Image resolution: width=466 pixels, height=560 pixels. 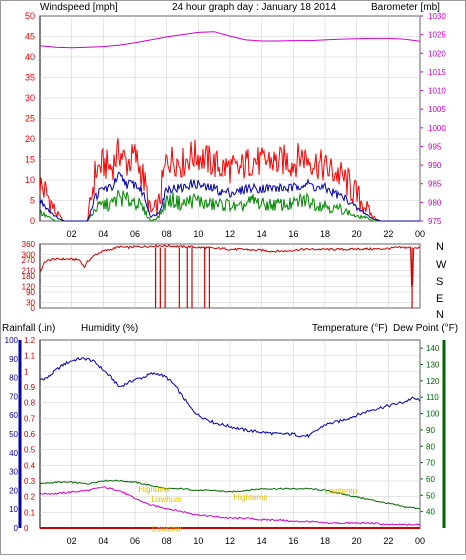 What do you see at coordinates (435, 146) in the screenshot?
I see `barometer-tick-label: 995` at bounding box center [435, 146].